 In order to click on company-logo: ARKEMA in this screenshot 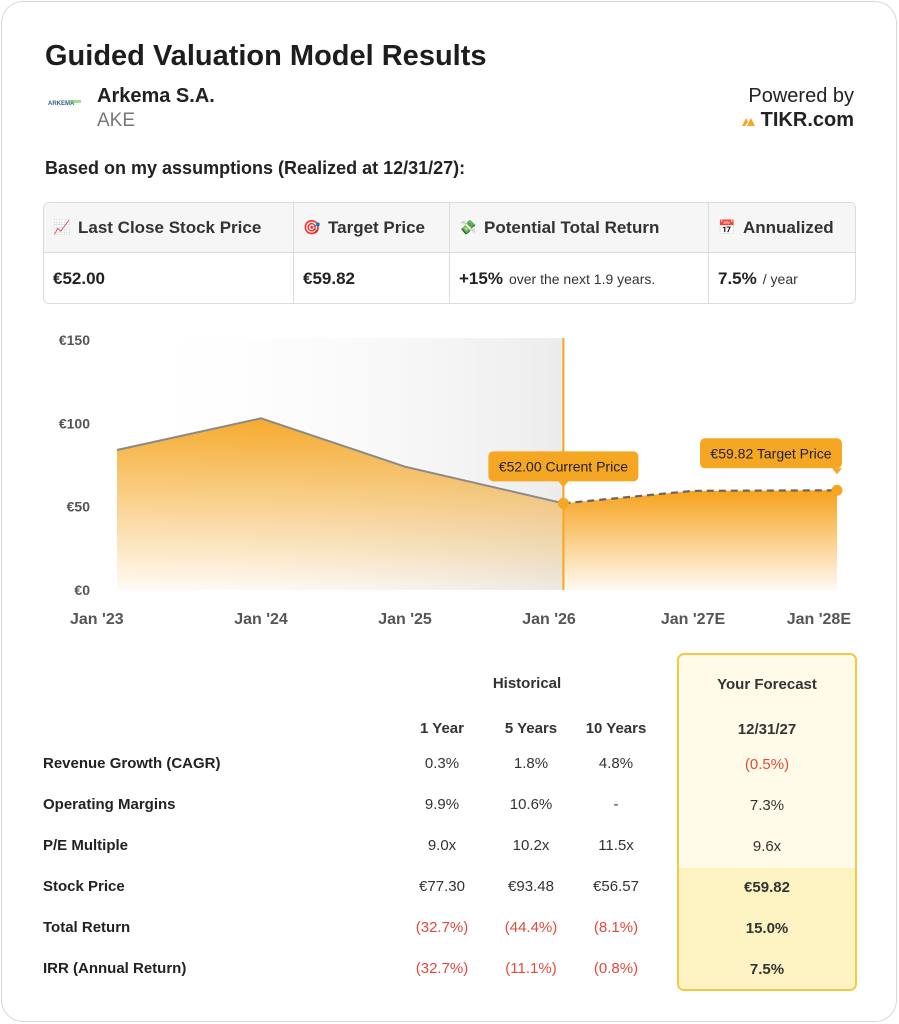, I will do `click(64, 103)`.